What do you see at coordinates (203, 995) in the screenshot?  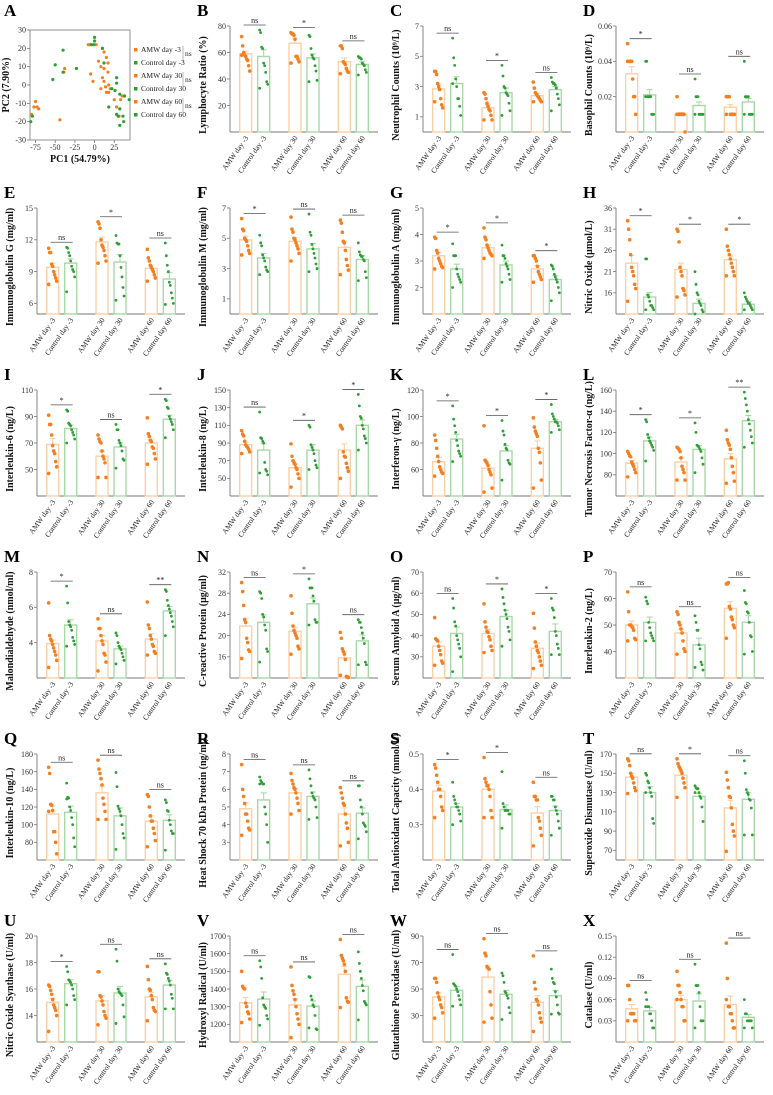 I see `y-axis-label: Hydroxyl Radical (U/ml)` at bounding box center [203, 995].